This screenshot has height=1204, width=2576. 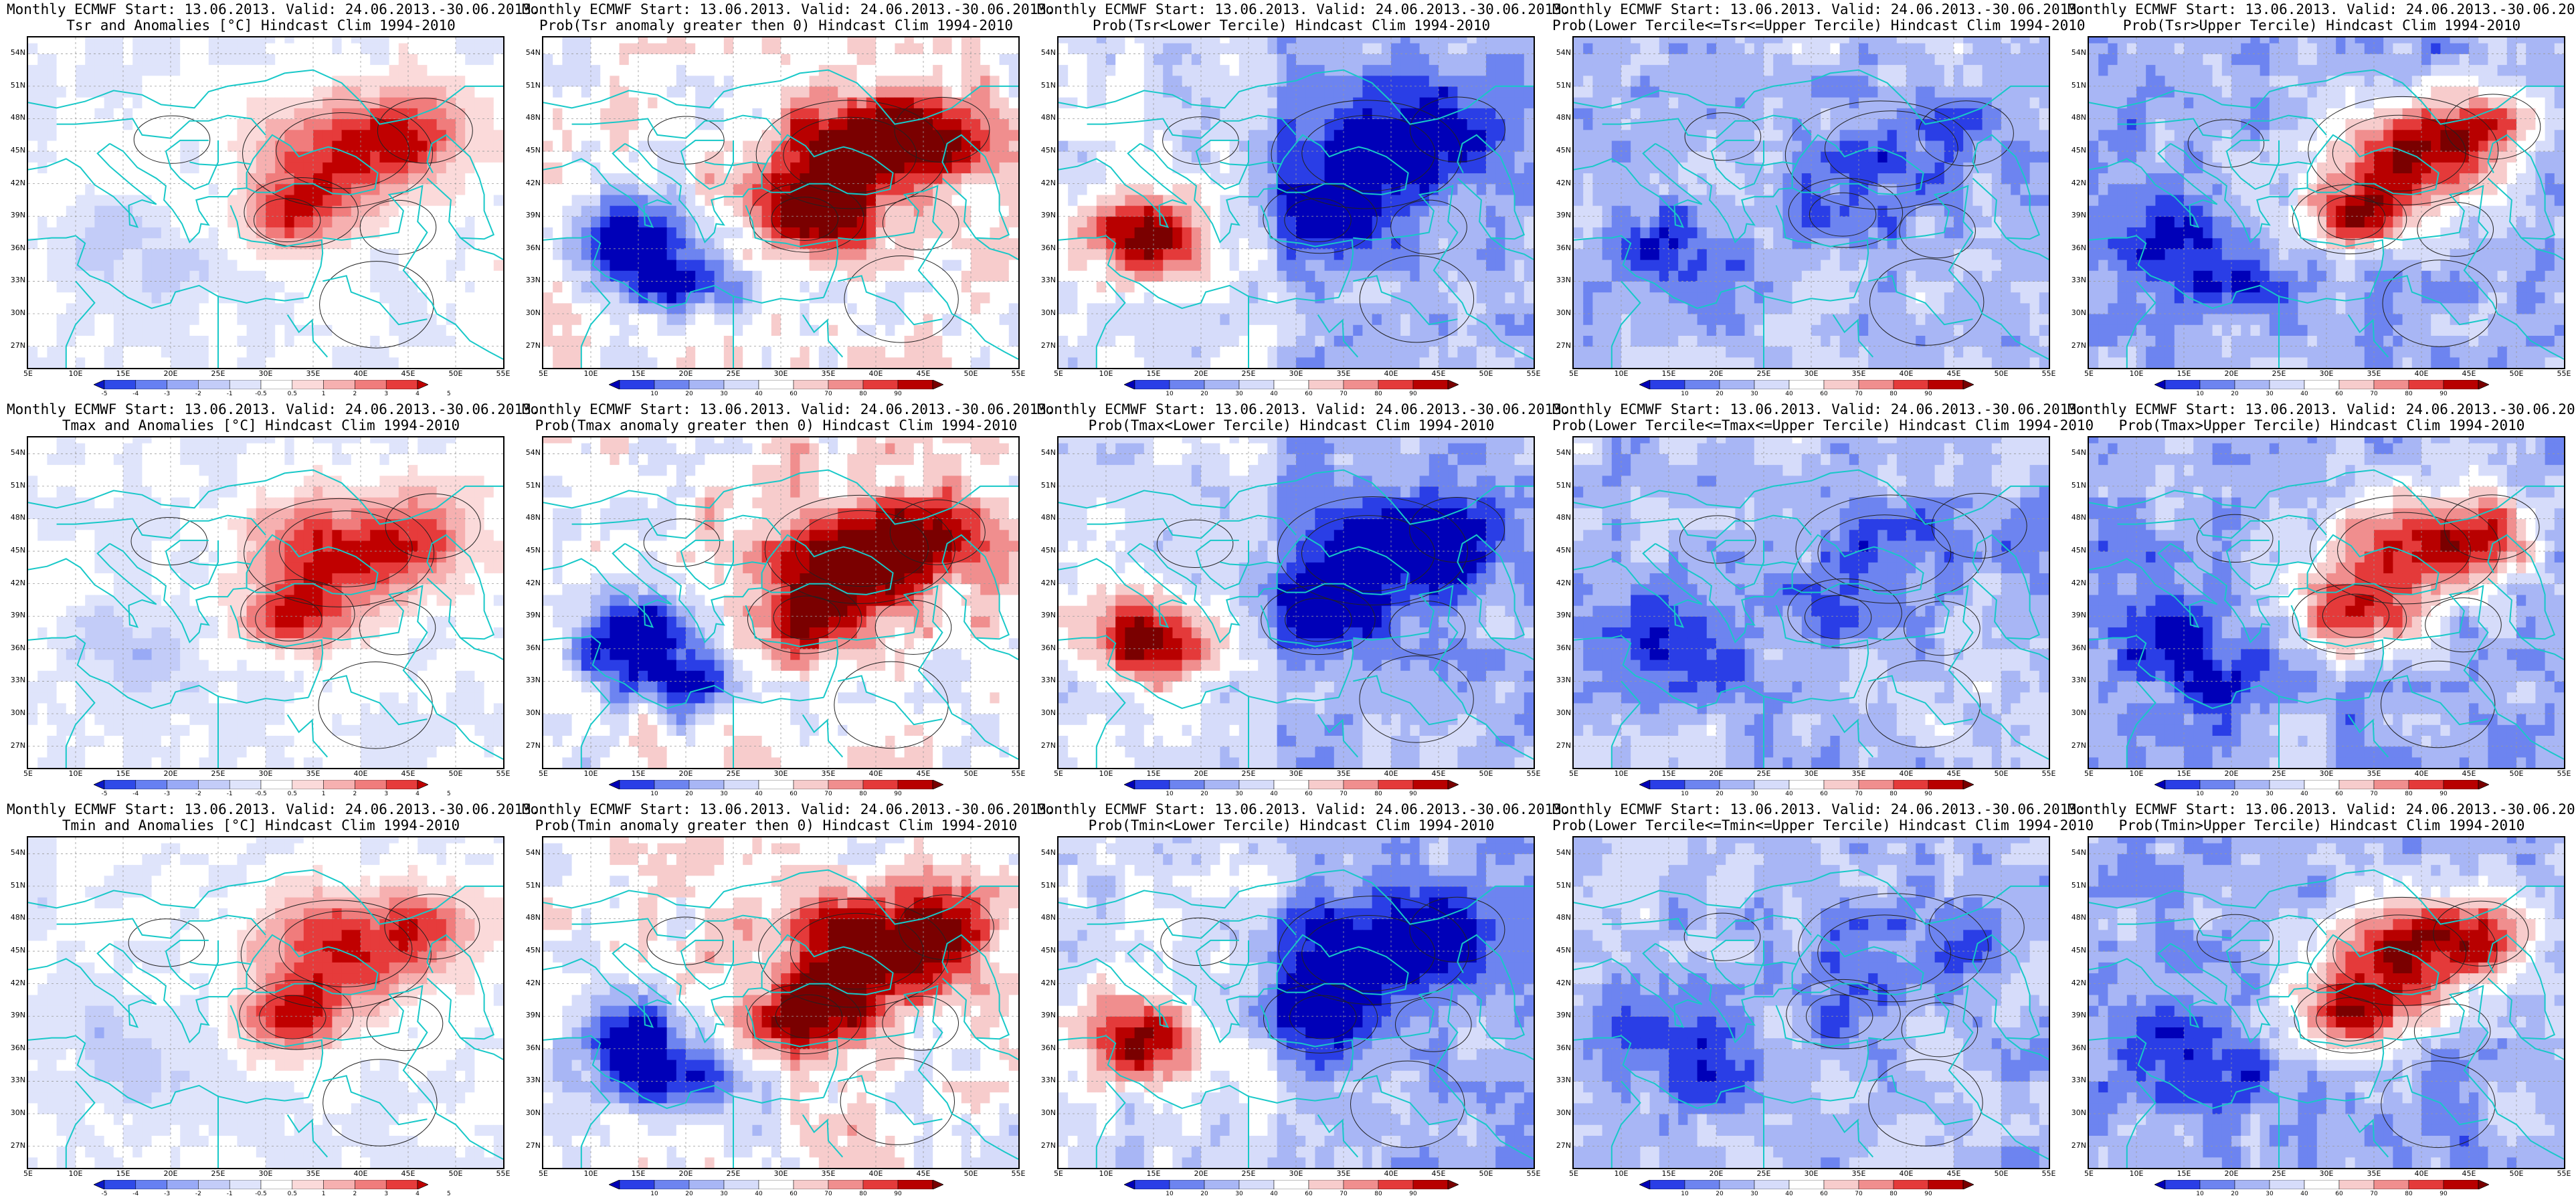 I want to click on lat-tick-label: 33N, so click(x=1046, y=280).